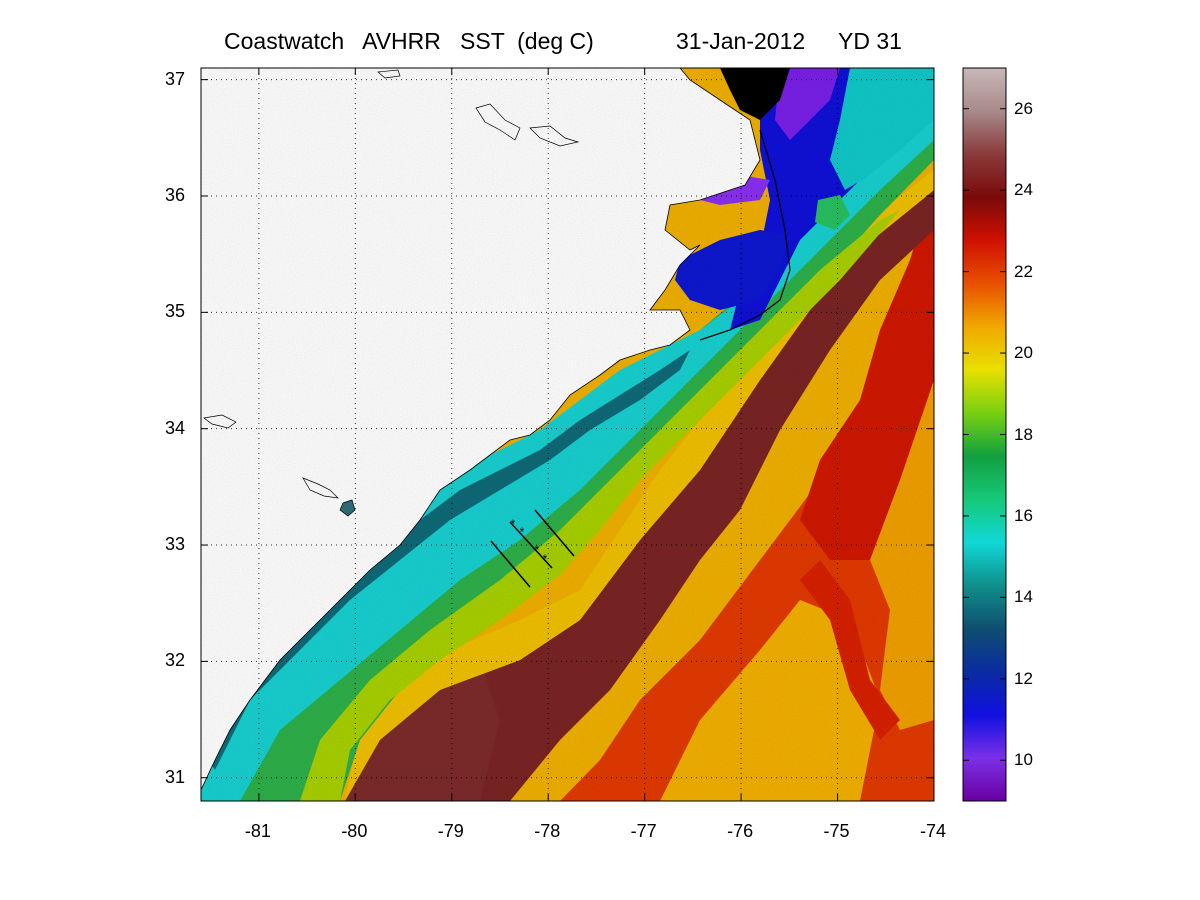  I want to click on colorbar-tick-label: 14, so click(1023, 597).